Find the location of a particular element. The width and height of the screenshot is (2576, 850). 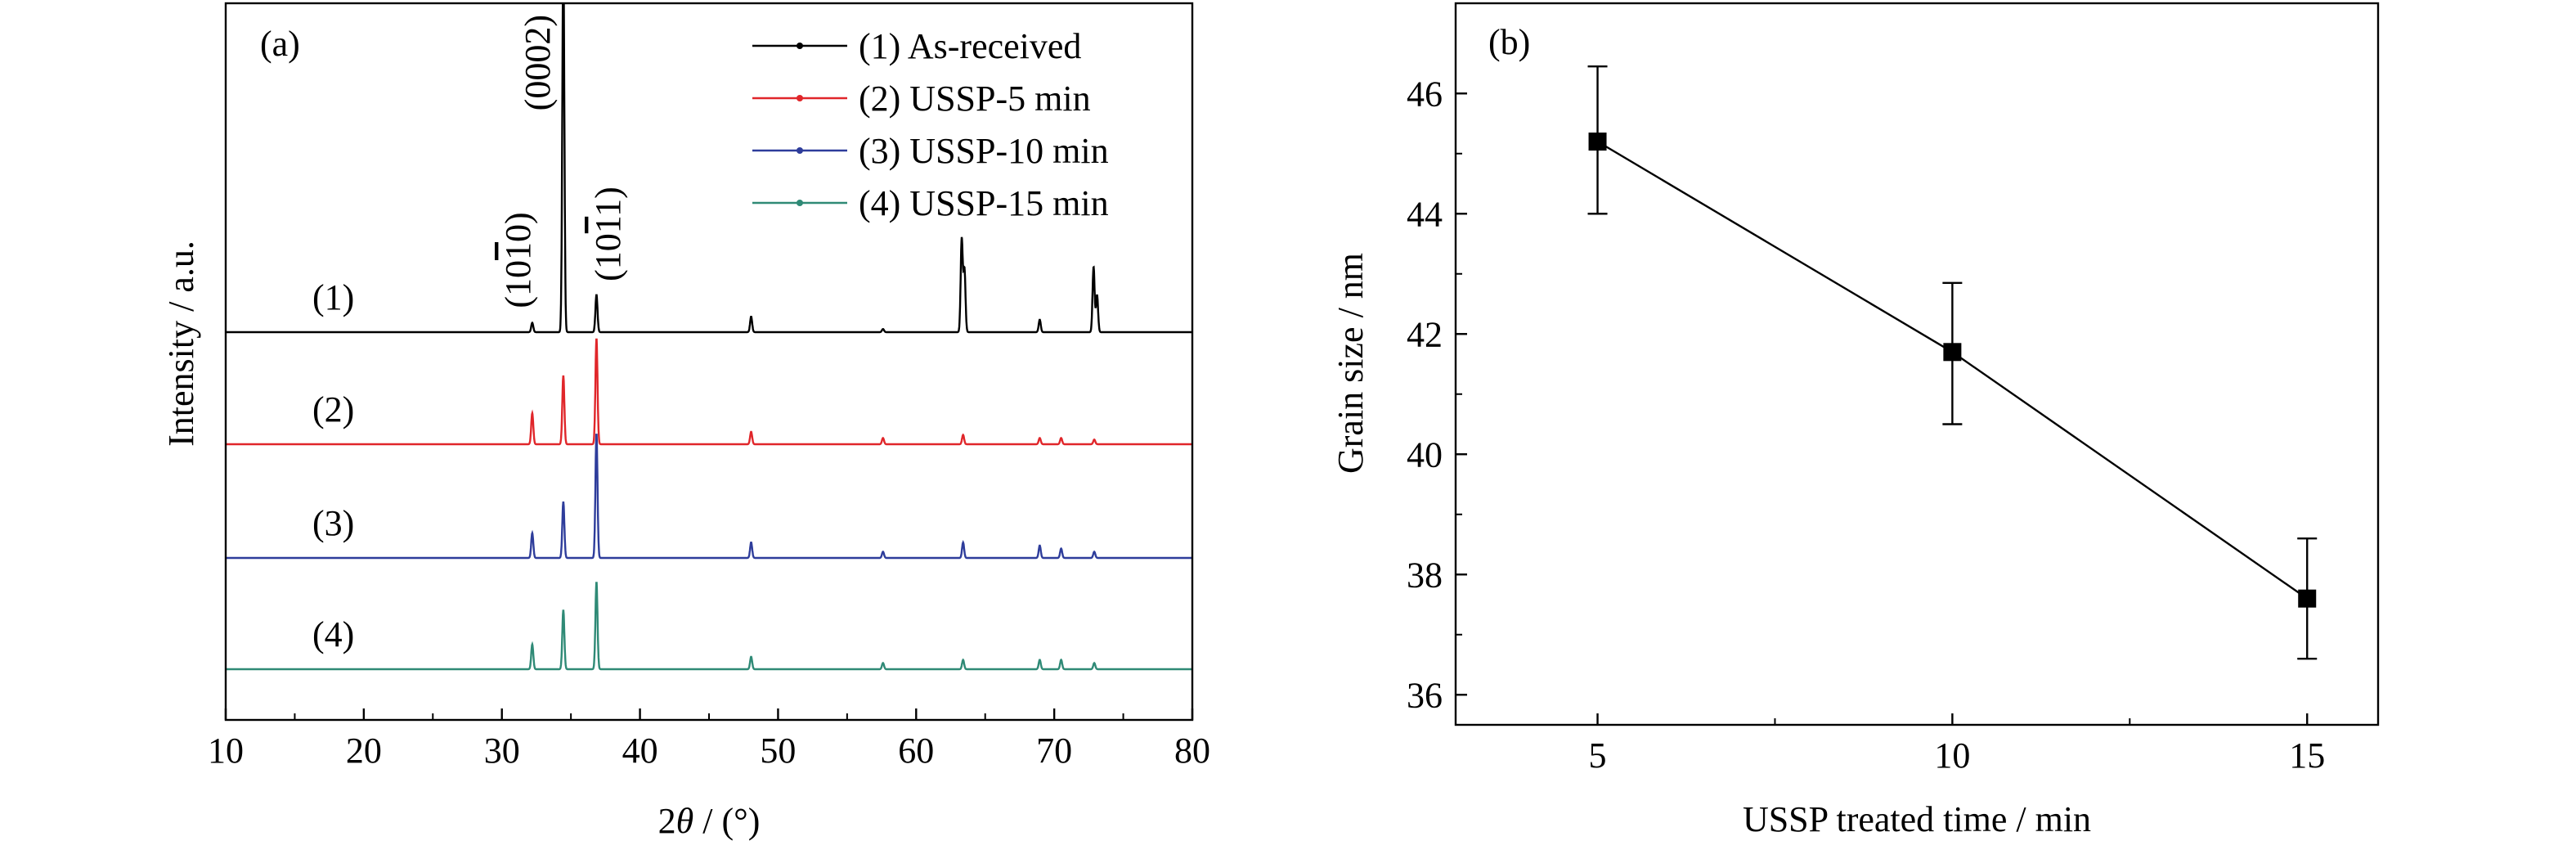

panel-b-xtick-label: 10 is located at coordinates (1952, 755).